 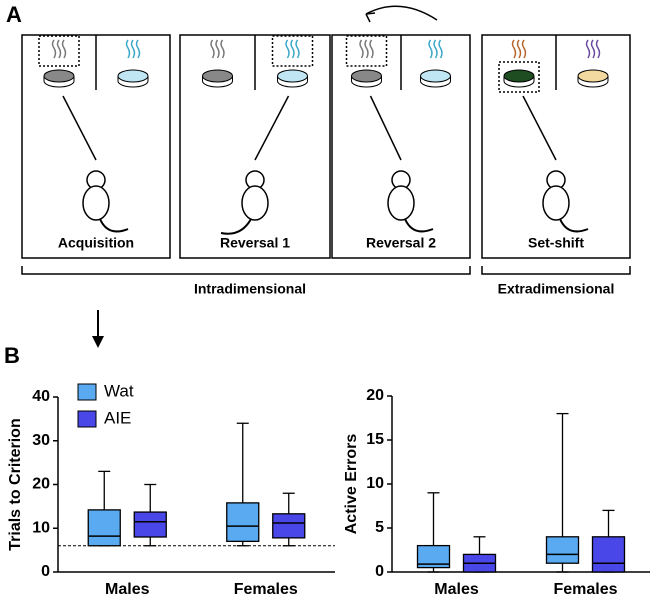 What do you see at coordinates (14, 14) in the screenshot?
I see `panel-label: A` at bounding box center [14, 14].